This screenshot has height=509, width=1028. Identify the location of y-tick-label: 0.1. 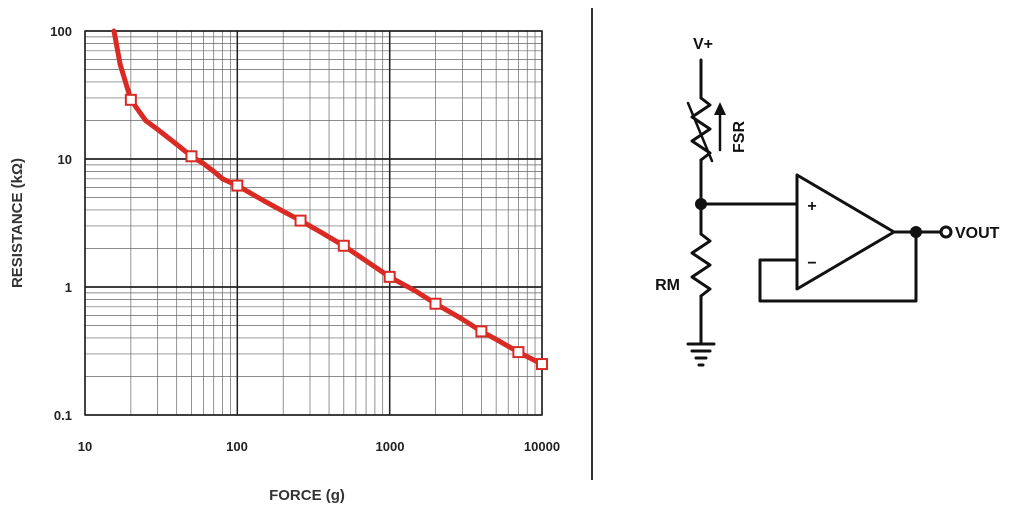
(63, 415).